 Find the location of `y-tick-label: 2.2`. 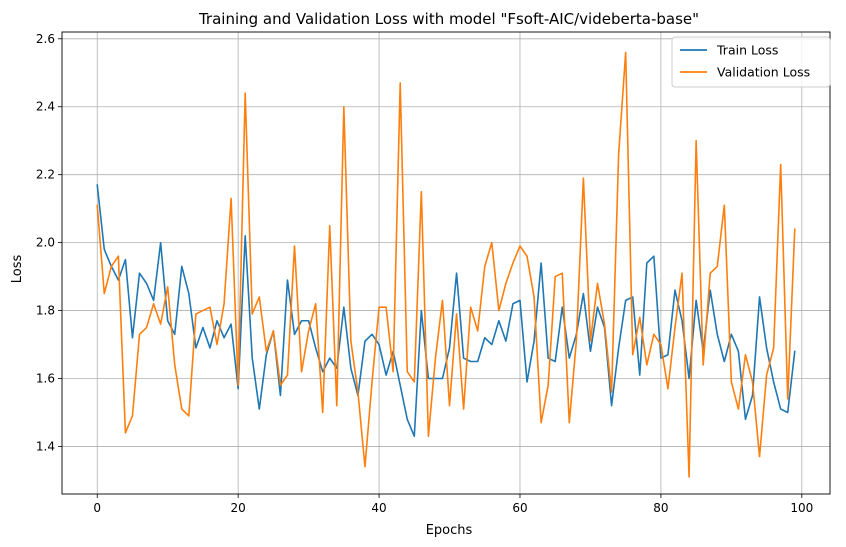

y-tick-label: 2.2 is located at coordinates (45, 175).